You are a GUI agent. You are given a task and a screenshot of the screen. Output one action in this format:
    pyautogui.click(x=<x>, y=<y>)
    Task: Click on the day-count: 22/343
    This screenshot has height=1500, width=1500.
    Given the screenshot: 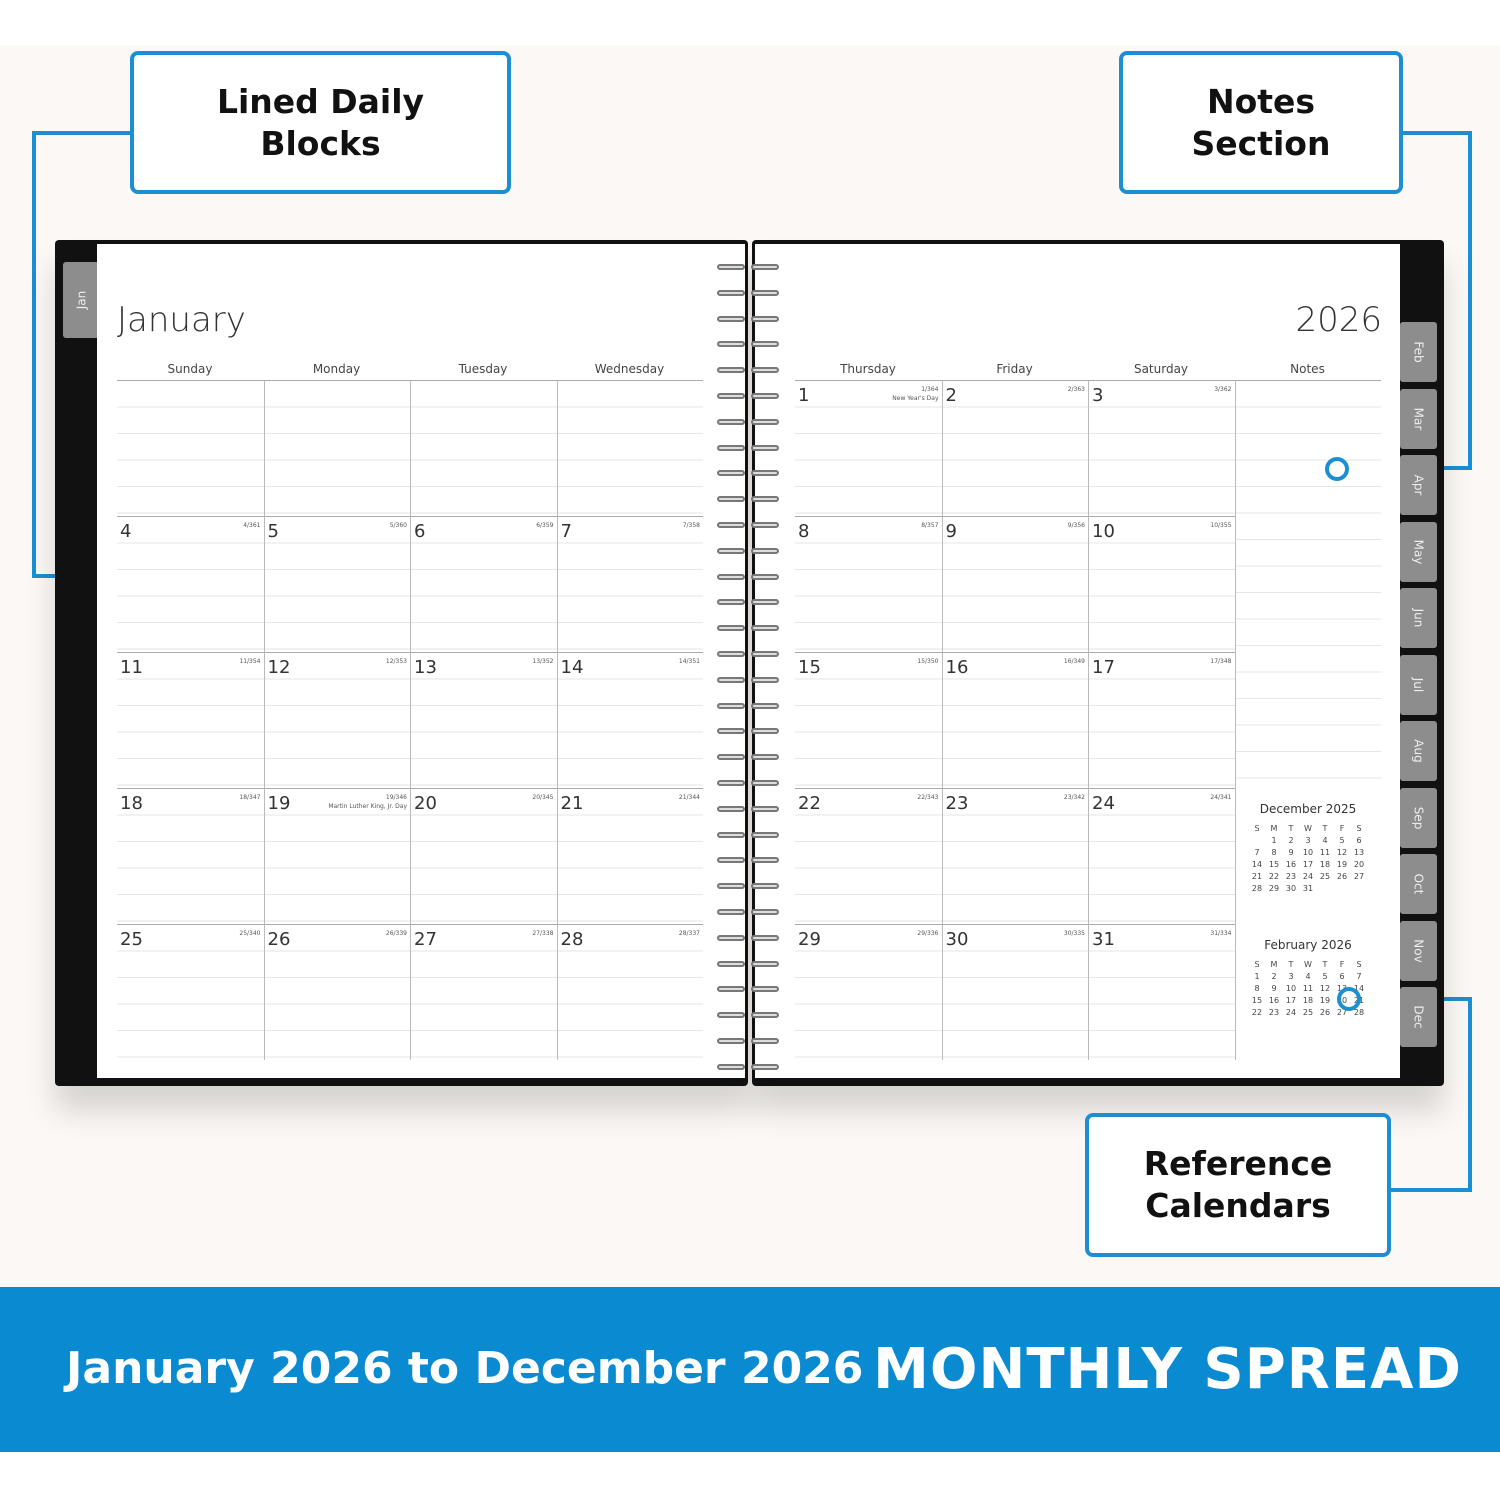 What is the action you would take?
    pyautogui.click(x=928, y=797)
    